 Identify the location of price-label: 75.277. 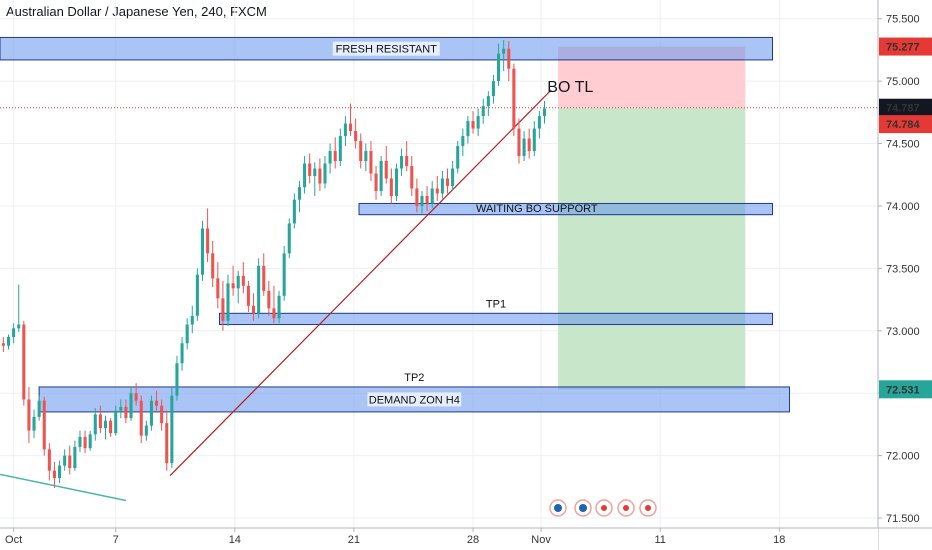
(905, 46).